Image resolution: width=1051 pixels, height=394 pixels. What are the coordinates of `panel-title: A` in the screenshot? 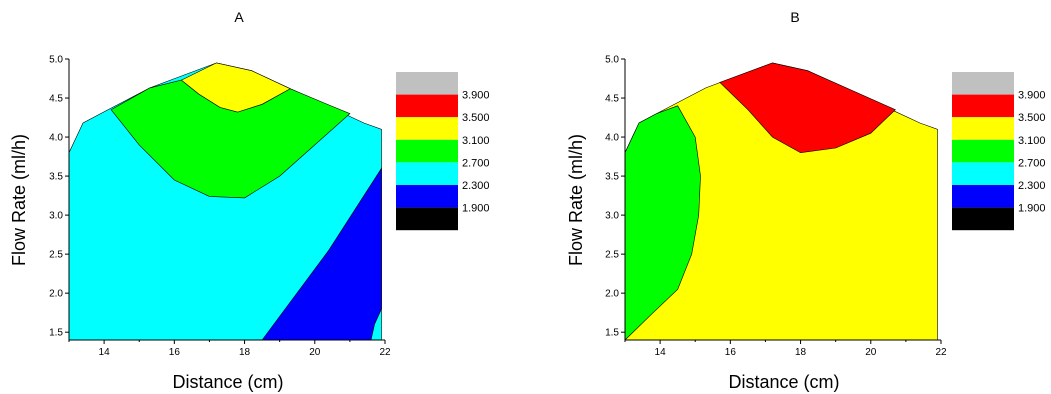 It's located at (239, 17).